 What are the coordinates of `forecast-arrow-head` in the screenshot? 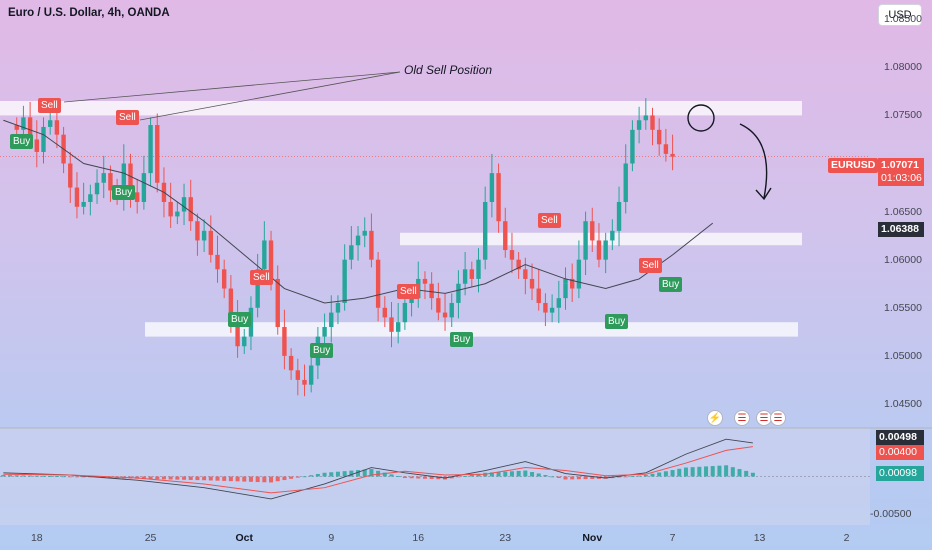 It's located at (763, 194).